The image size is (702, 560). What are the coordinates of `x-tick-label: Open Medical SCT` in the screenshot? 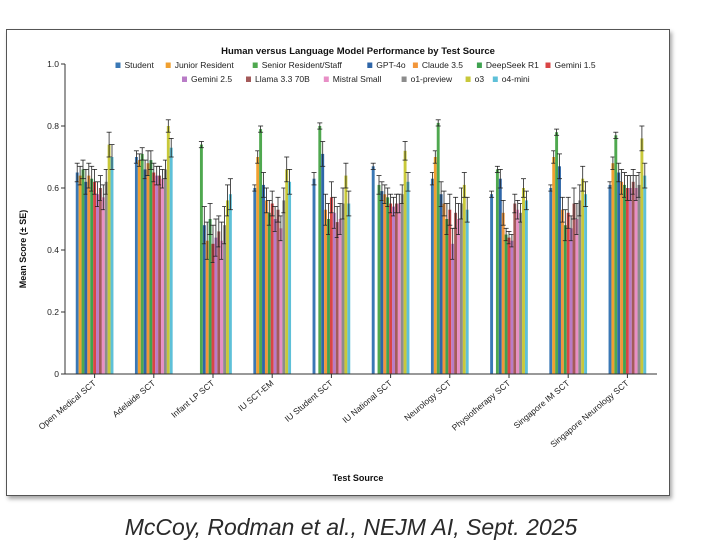 It's located at (66, 405).